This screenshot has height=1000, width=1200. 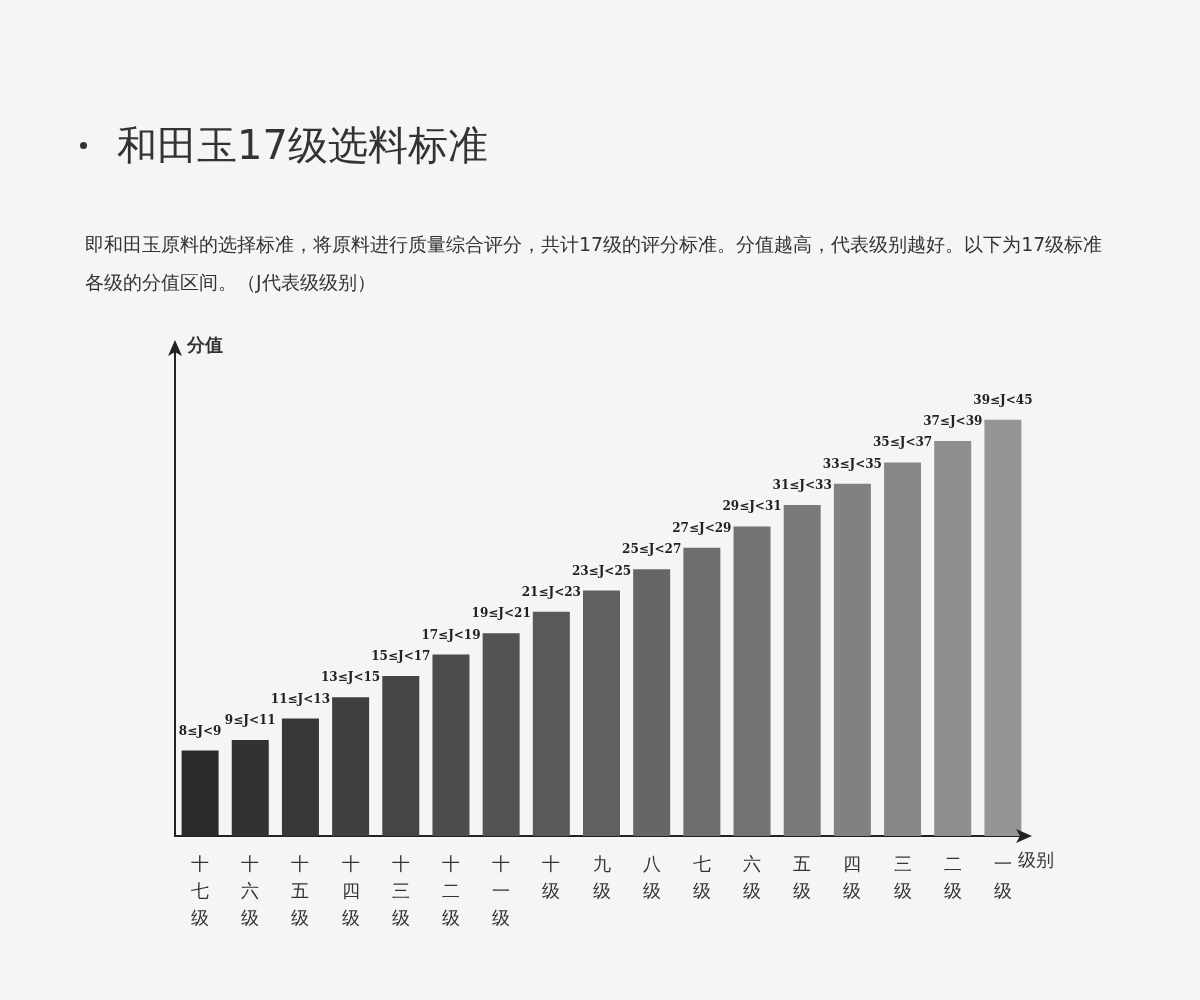 What do you see at coordinates (501, 613) in the screenshot?
I see `data-label: 19≤J<21` at bounding box center [501, 613].